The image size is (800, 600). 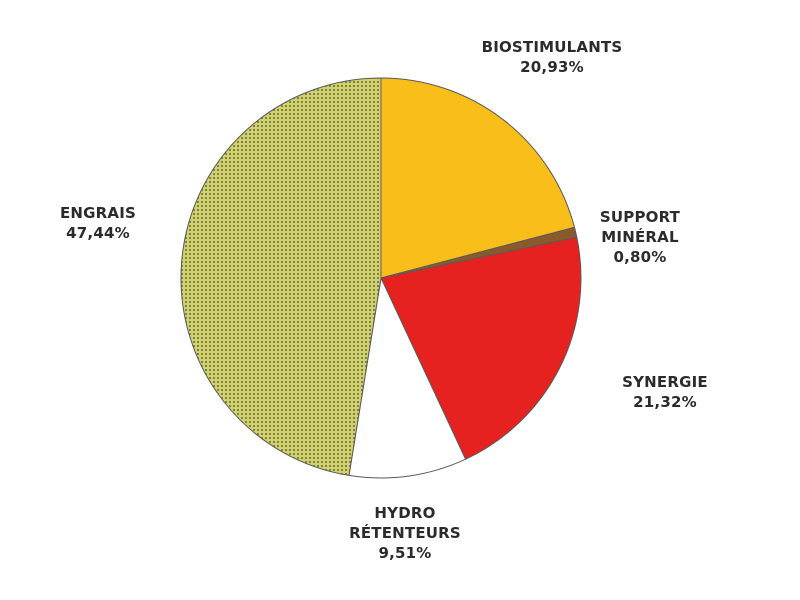 What do you see at coordinates (665, 382) in the screenshot?
I see `slice-name-label: SYNERGIE` at bounding box center [665, 382].